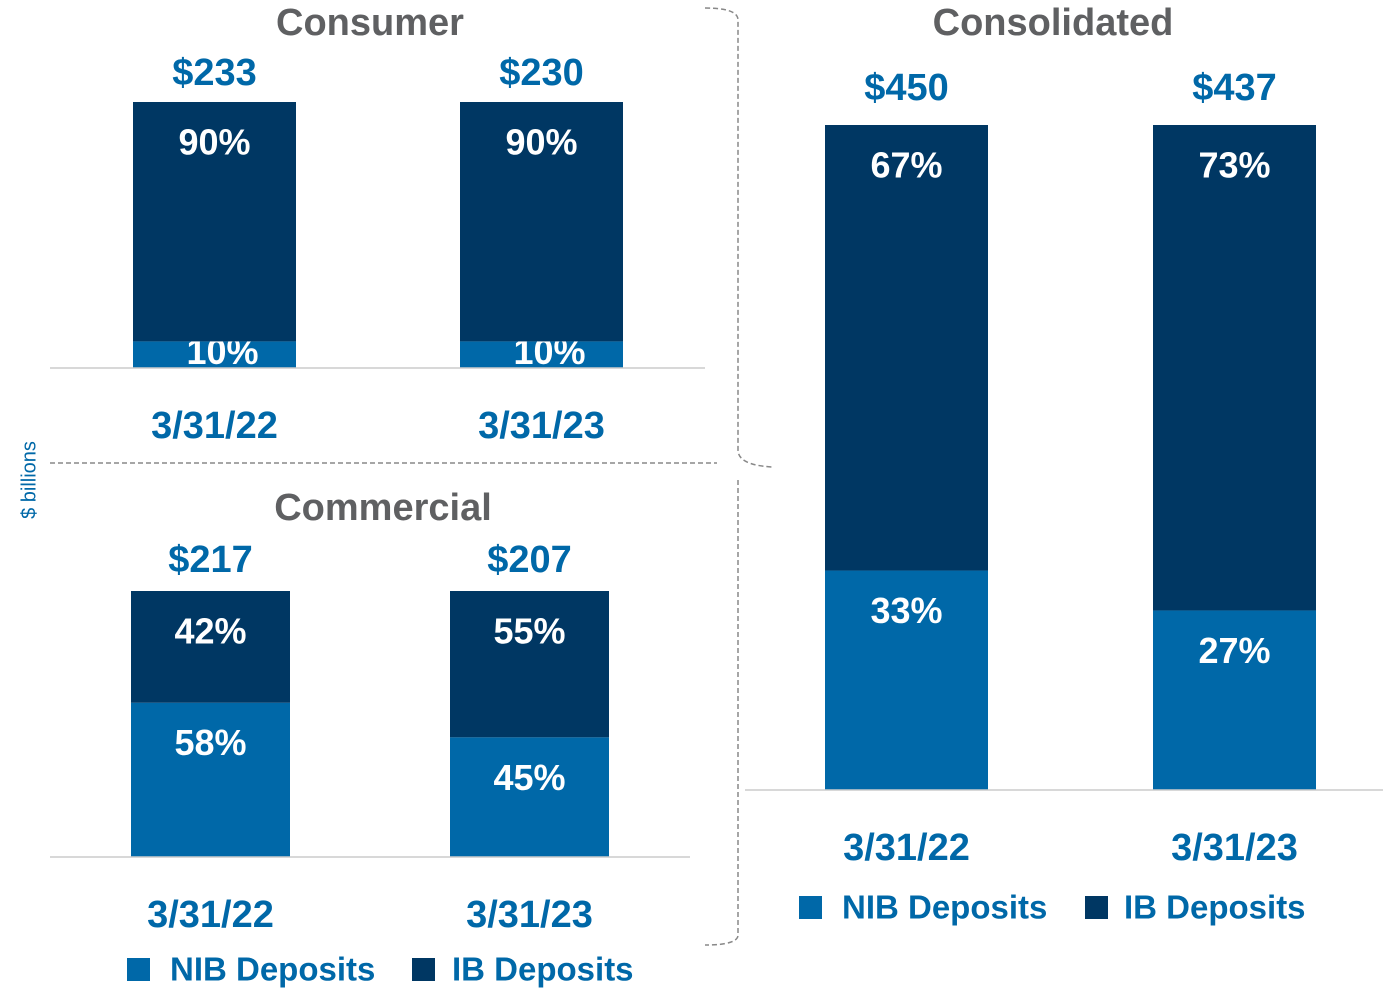 The image size is (1383, 991). What do you see at coordinates (1234, 88) in the screenshot?
I see `total-label: $437` at bounding box center [1234, 88].